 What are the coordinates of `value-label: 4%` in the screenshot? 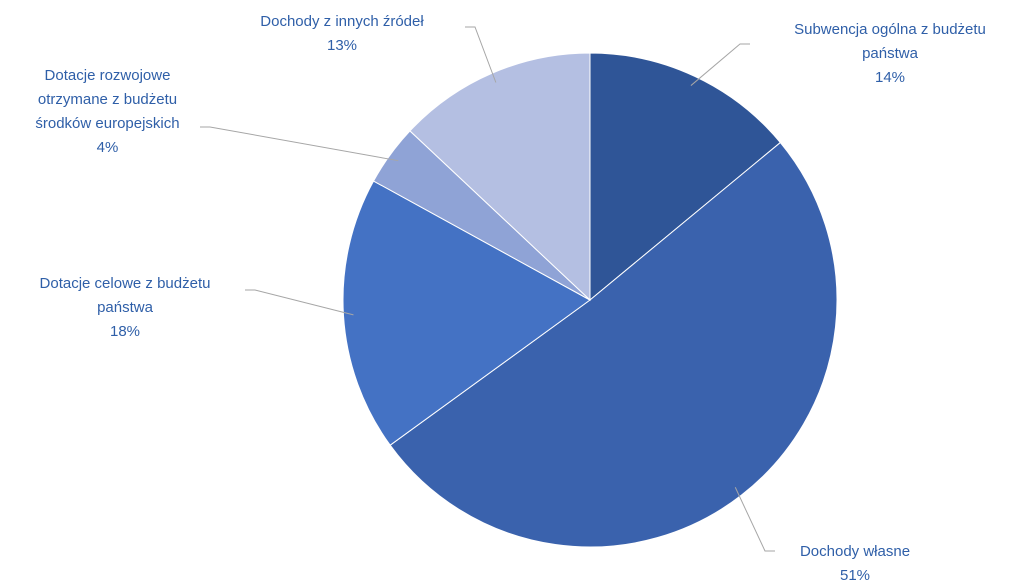 It's located at (107, 147).